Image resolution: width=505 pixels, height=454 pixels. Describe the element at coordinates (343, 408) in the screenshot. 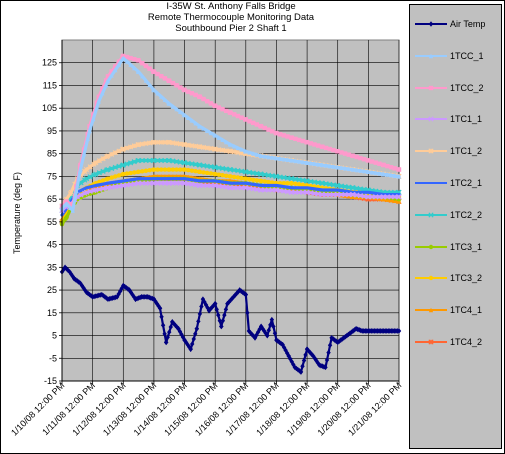

I see `x-tick-label: 1/20/08 12:00 PM` at that location.